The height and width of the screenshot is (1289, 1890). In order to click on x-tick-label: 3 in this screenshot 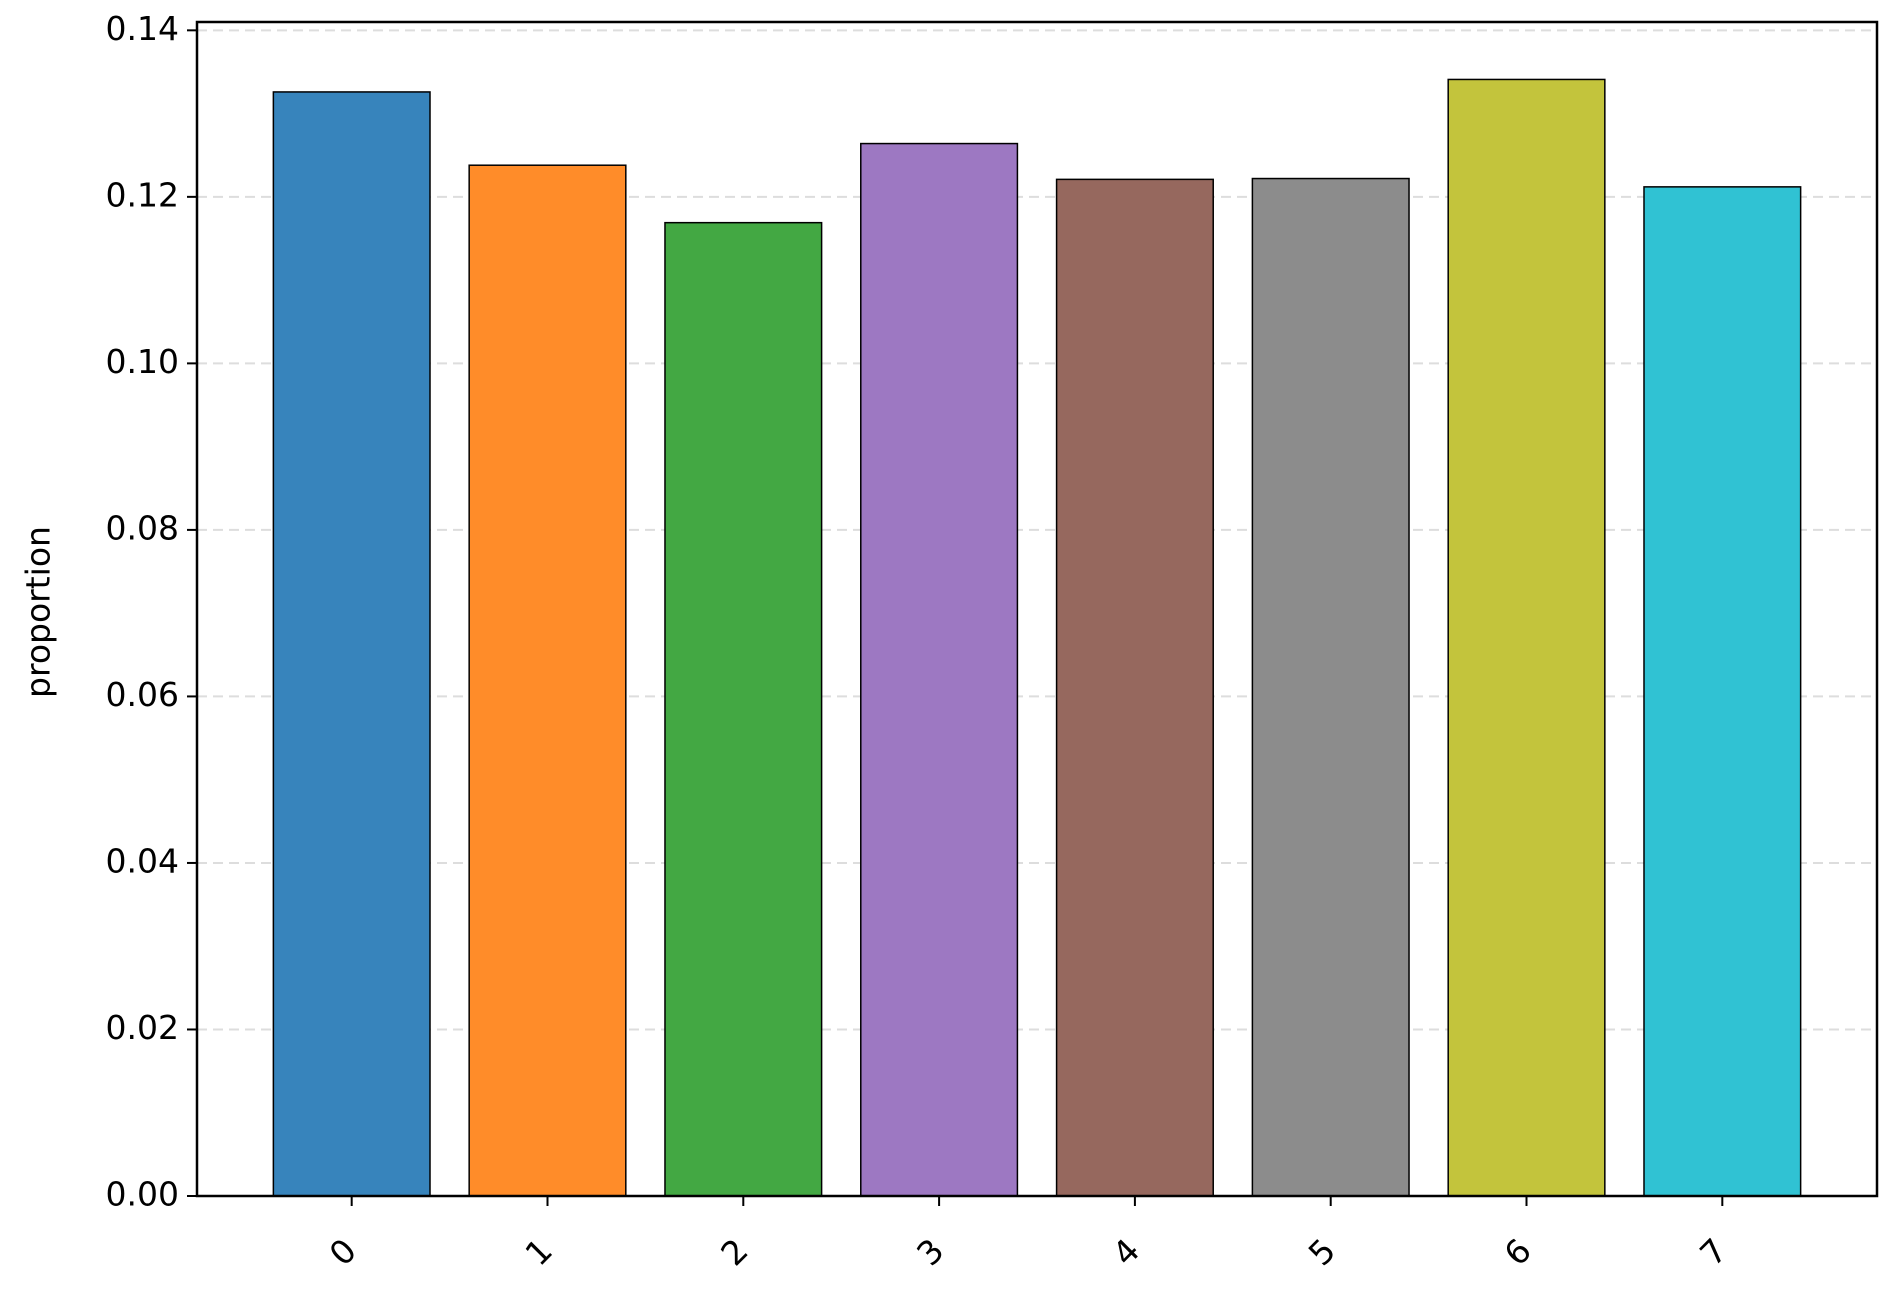, I will do `click(930, 1252)`.